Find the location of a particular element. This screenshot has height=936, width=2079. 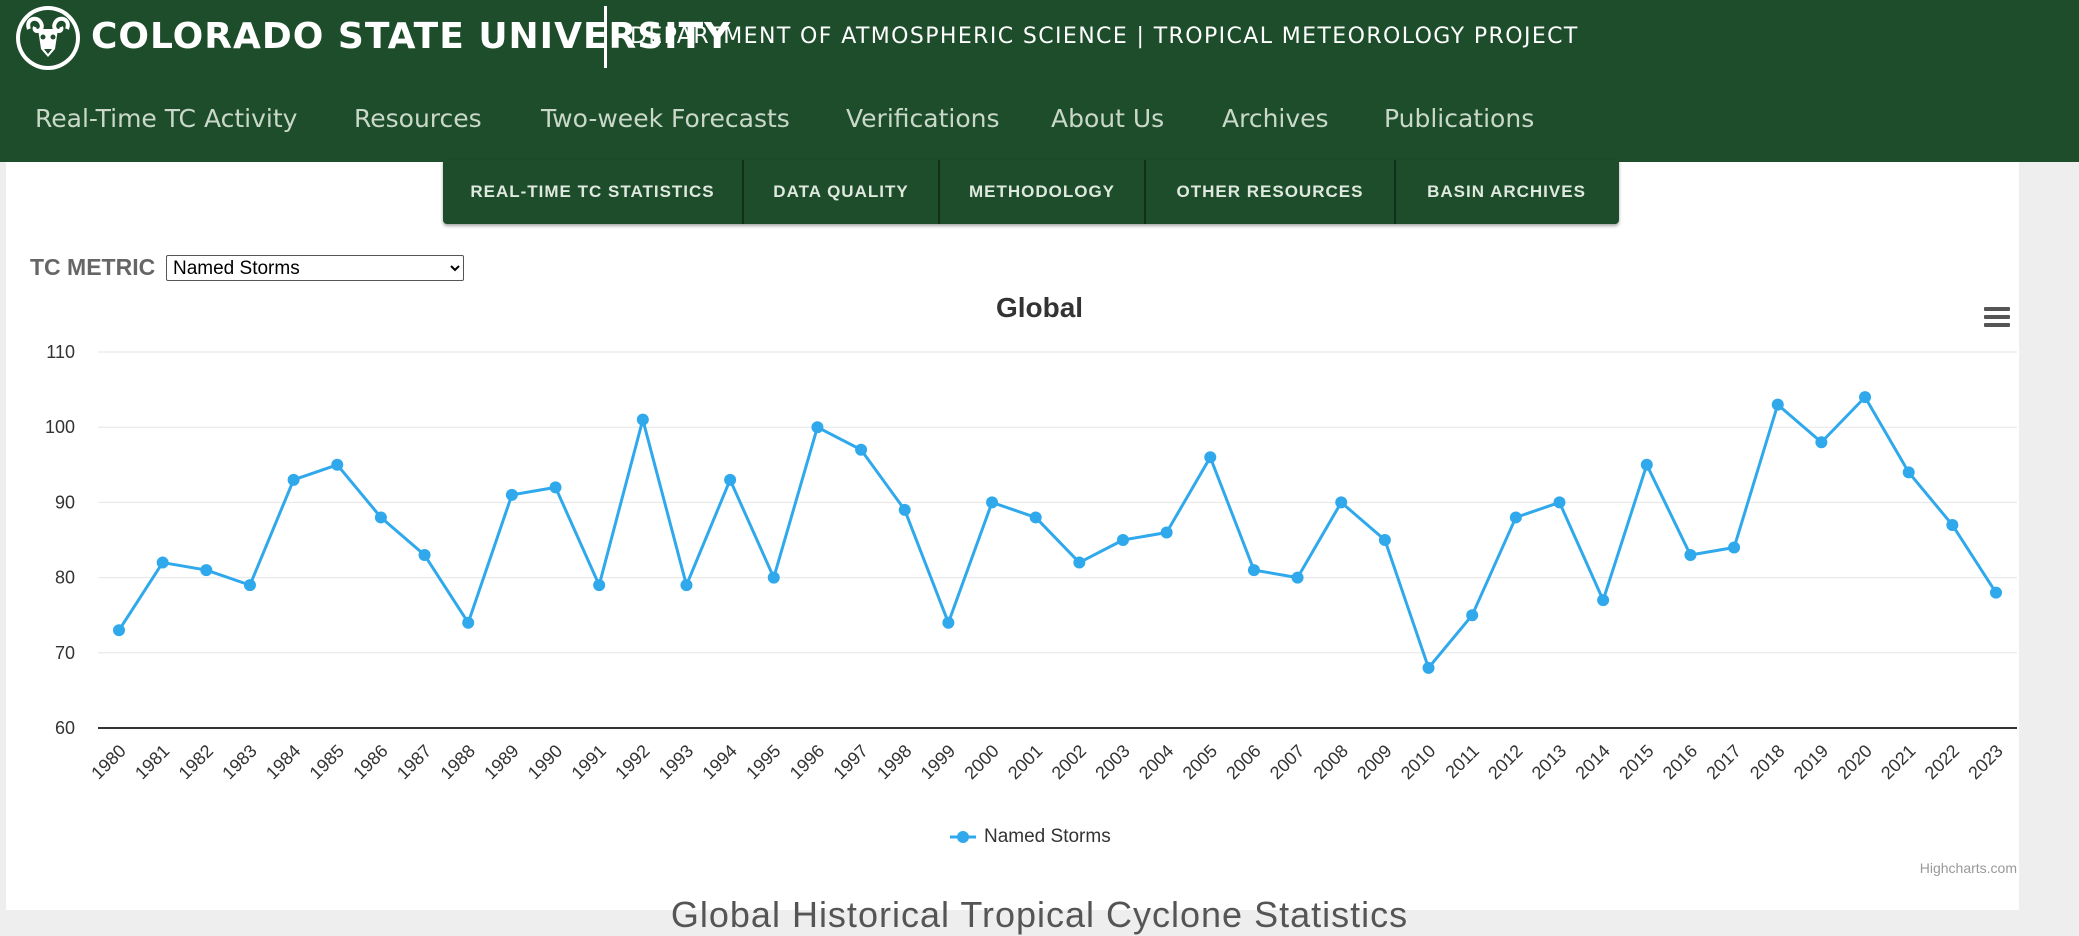

x-tick-label: 2021 is located at coordinates (1898, 762).